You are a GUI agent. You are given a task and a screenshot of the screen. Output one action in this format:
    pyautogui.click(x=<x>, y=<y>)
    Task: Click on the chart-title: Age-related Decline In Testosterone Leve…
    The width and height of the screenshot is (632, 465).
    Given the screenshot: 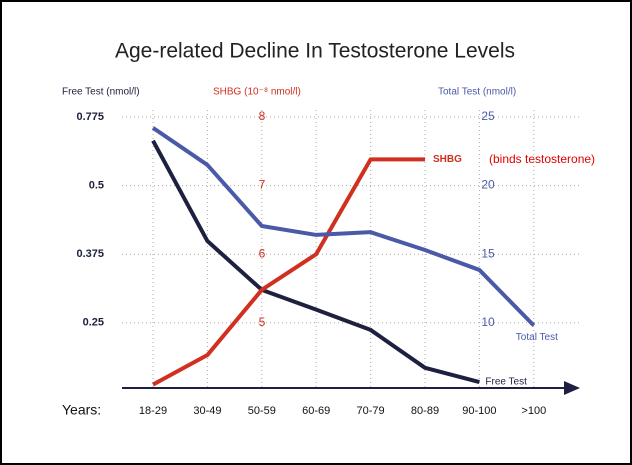 What is the action you would take?
    pyautogui.click(x=315, y=51)
    